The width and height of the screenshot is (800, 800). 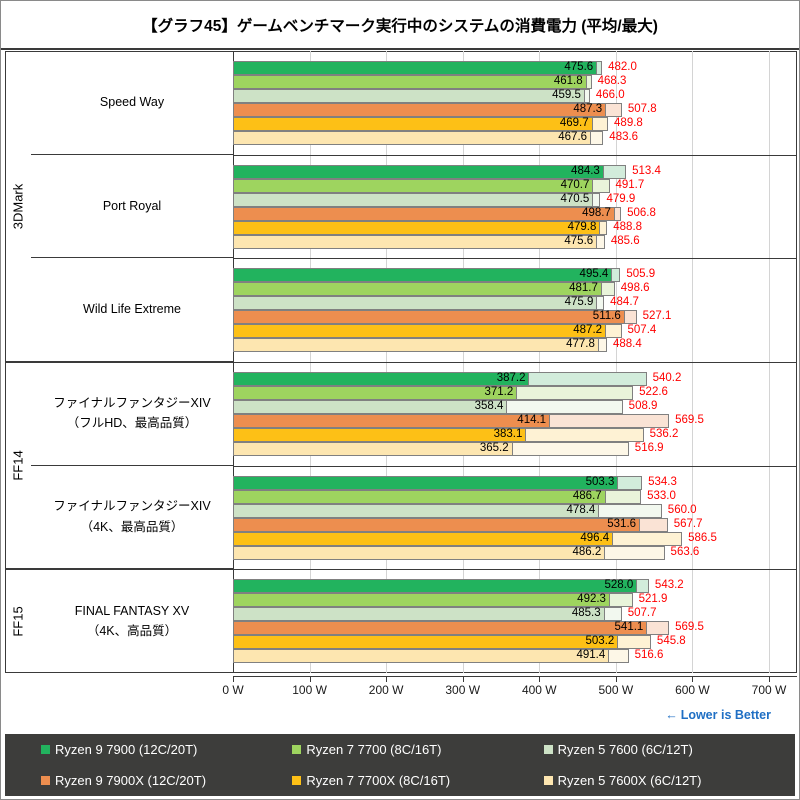 I want to click on bar-value-avg: 478.4, so click(x=581, y=509).